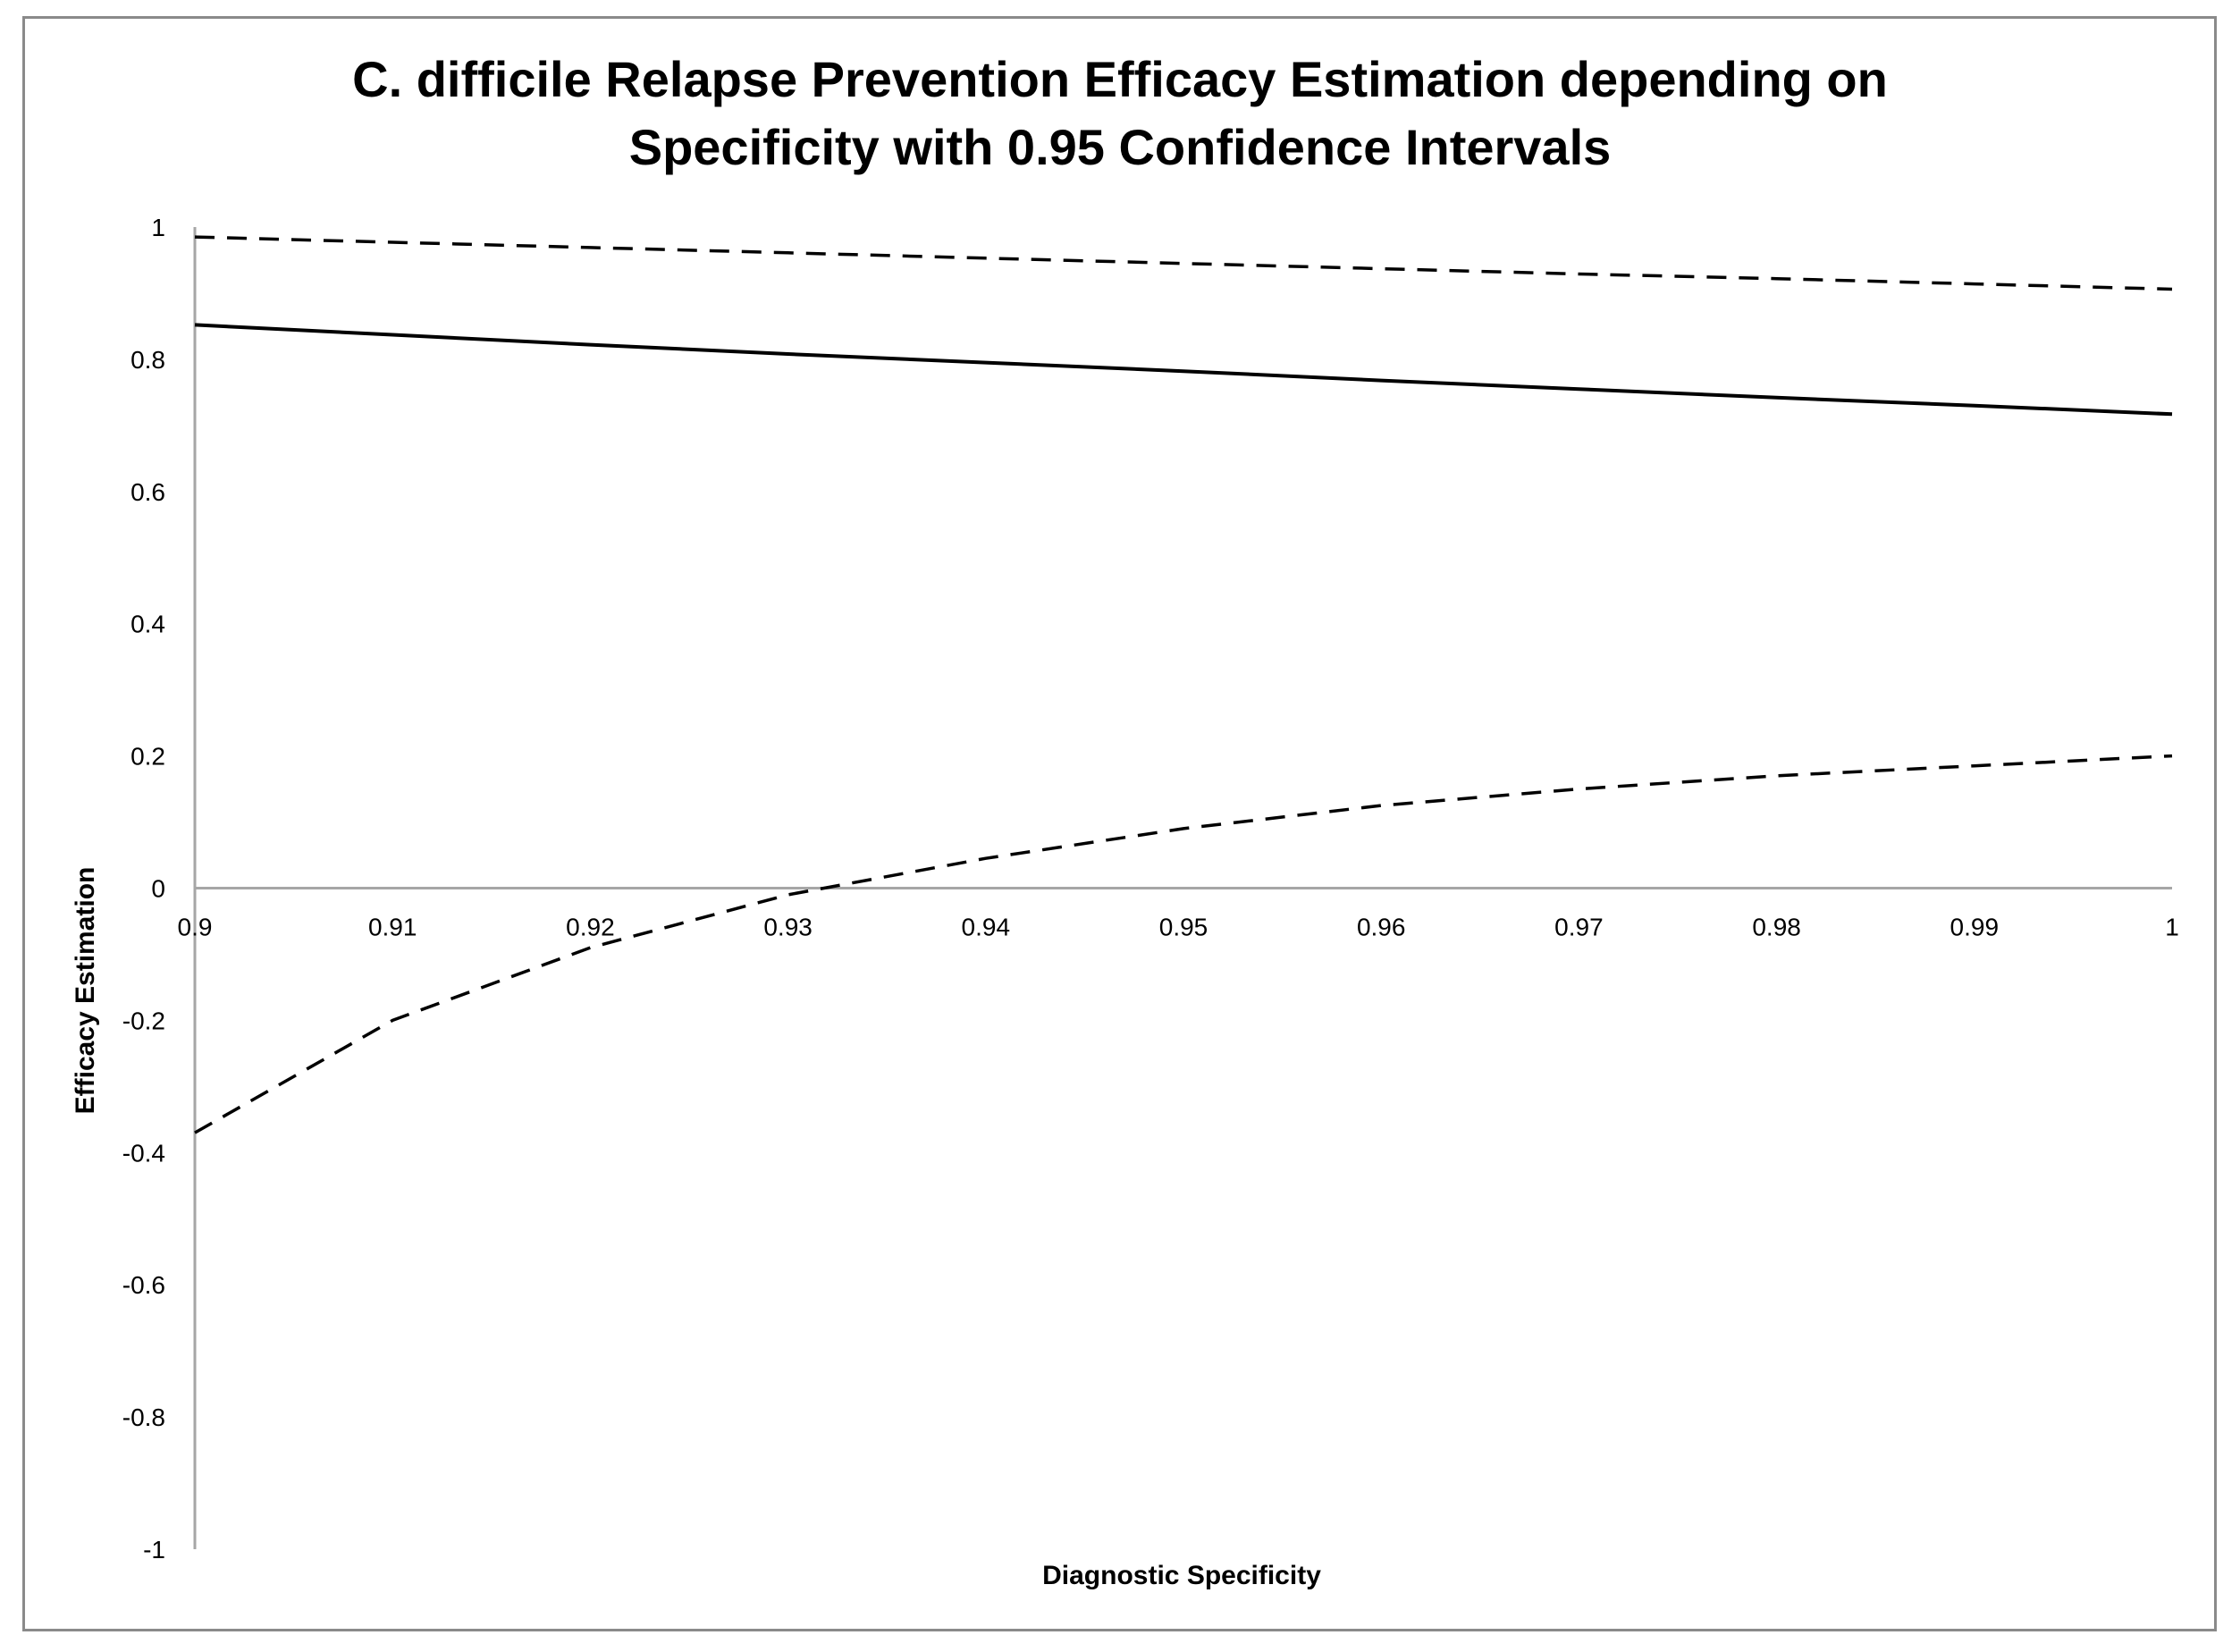 The image size is (2240, 1652). Describe the element at coordinates (85, 991) in the screenshot. I see `y-axis-title: Efficacy Estimation` at that location.